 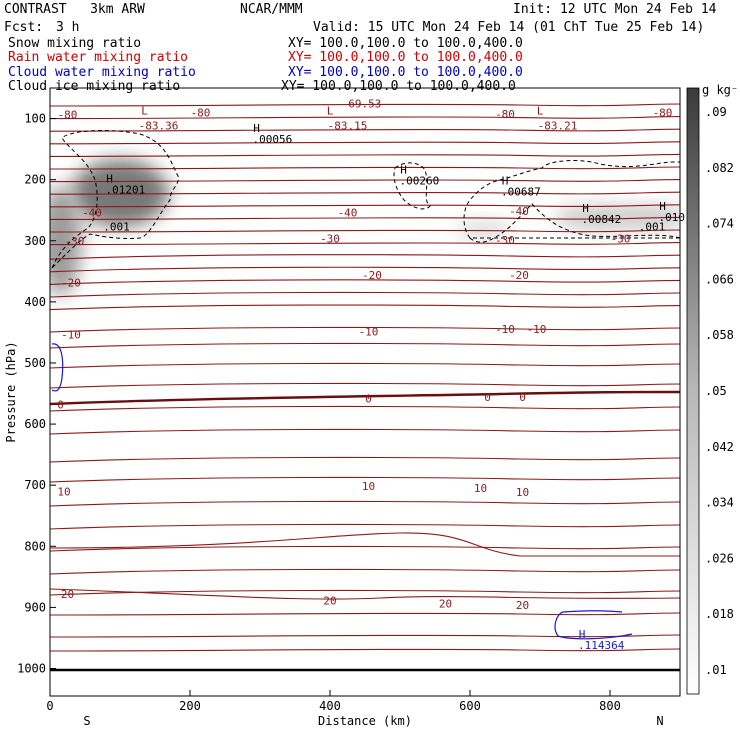 I want to click on colorbar-level: .082, so click(x=719, y=168).